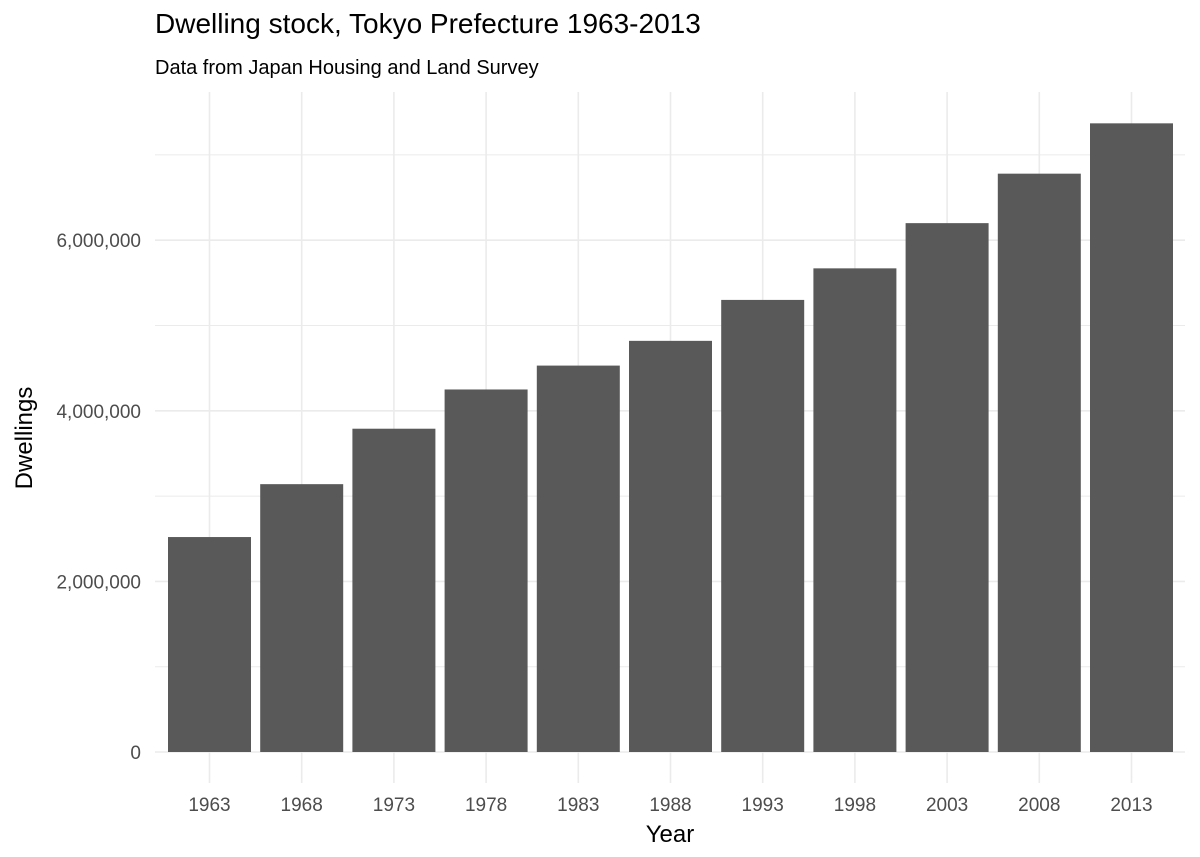  Describe the element at coordinates (24, 438) in the screenshot. I see `y-axis-title: Dwellings` at that location.